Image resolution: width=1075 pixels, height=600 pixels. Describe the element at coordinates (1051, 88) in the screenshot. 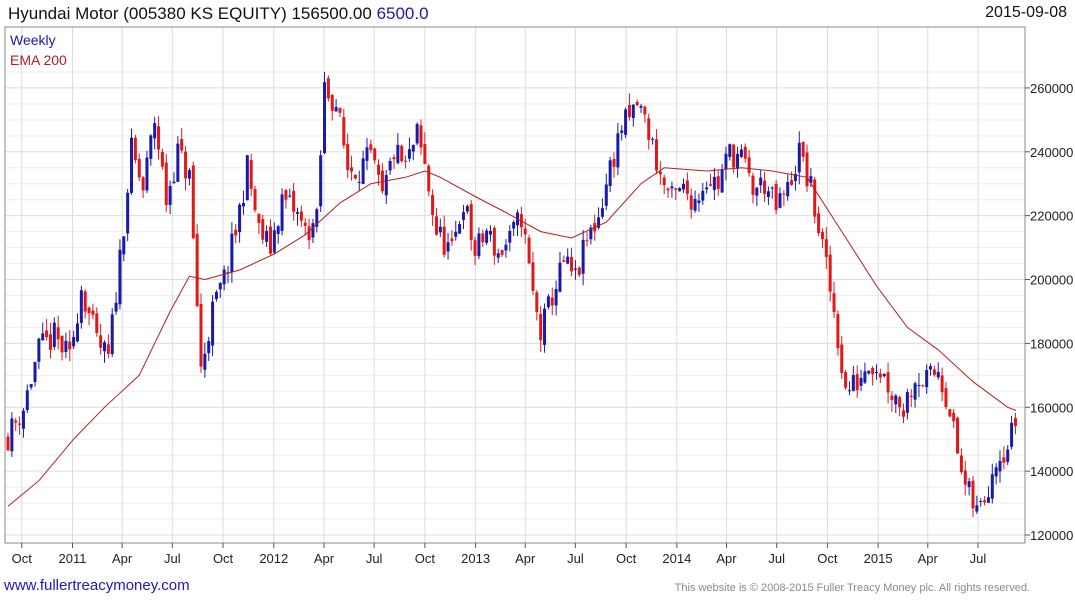

I see `y-tick-label: 260000` at that location.